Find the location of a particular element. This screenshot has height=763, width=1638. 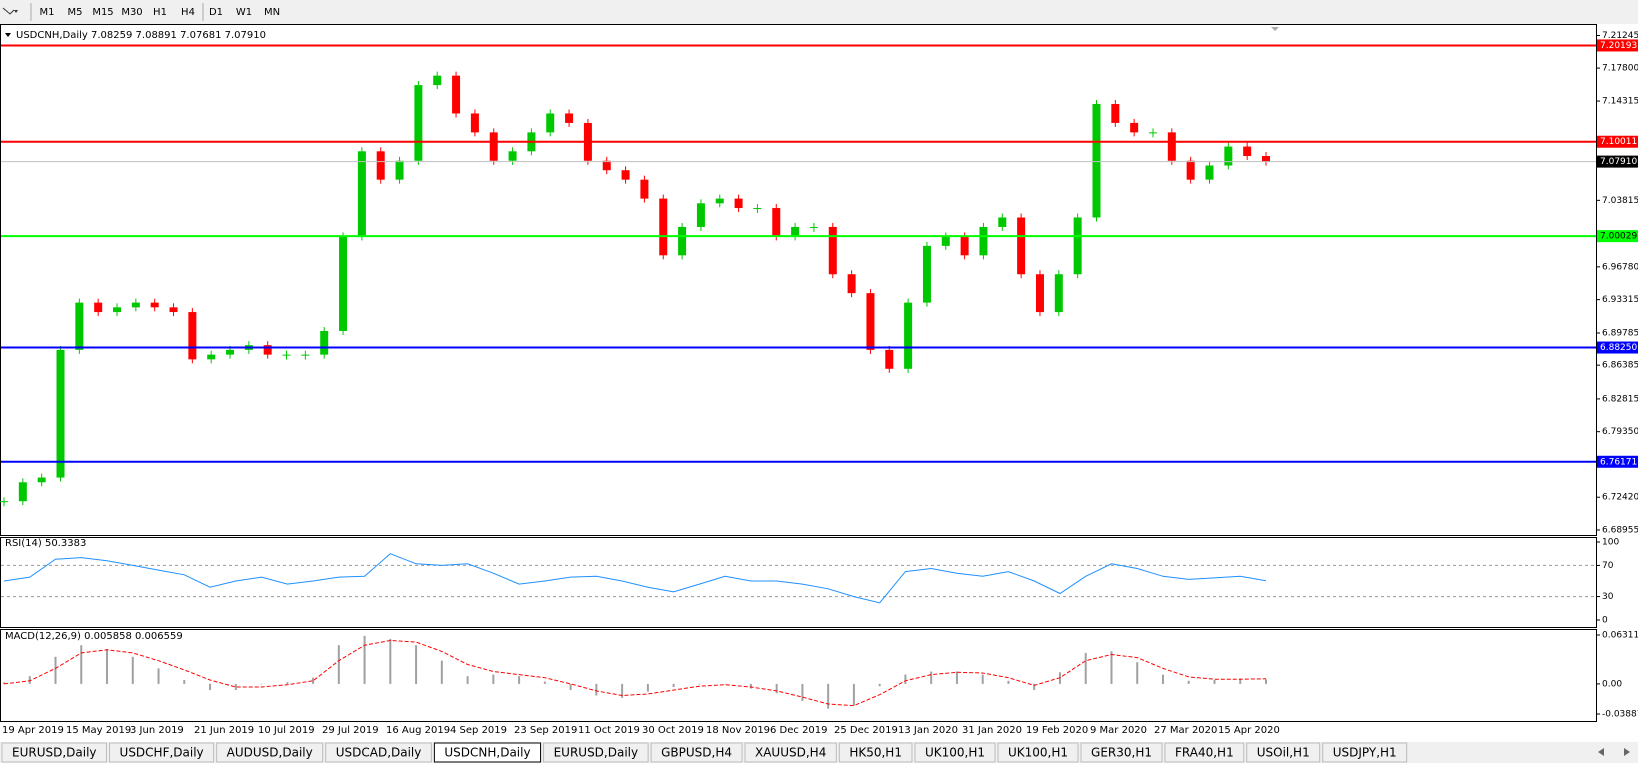

y-tick-label: 6.93315 is located at coordinates (1620, 300).